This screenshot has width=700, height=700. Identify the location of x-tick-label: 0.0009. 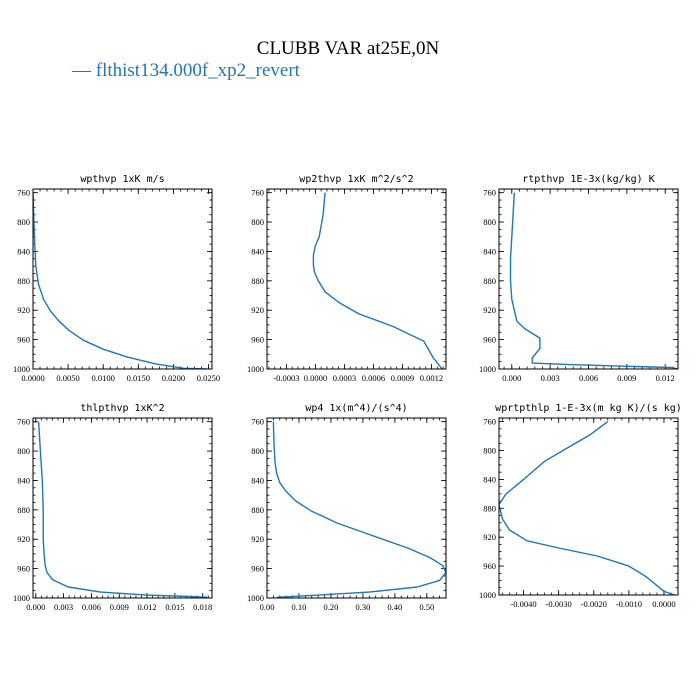
(402, 378).